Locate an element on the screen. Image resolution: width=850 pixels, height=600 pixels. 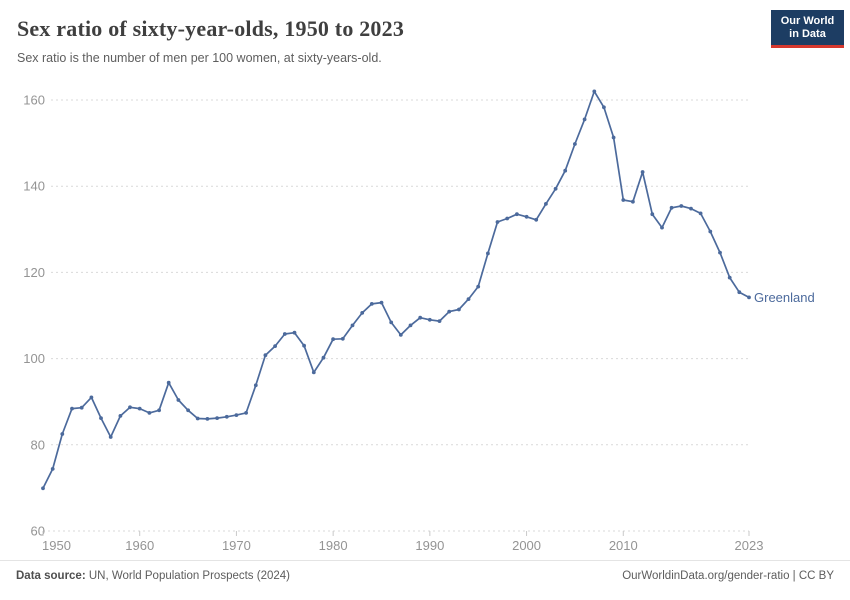
y-axis-tick-label: 100 is located at coordinates (34, 358).